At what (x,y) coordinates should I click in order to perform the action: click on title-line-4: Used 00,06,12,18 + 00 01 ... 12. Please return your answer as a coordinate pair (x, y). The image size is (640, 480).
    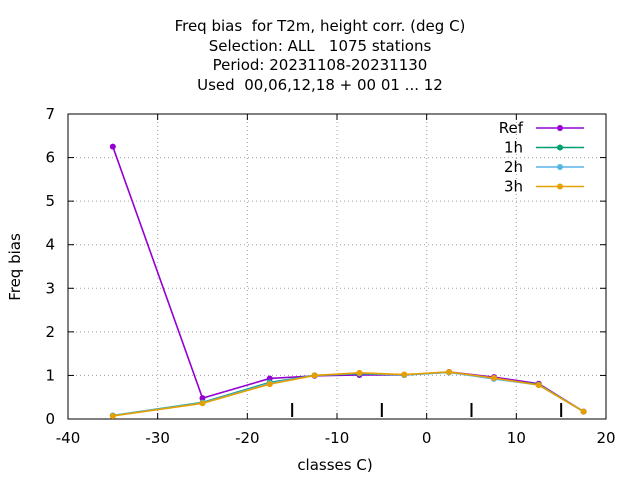
    Looking at the image, I should click on (320, 84).